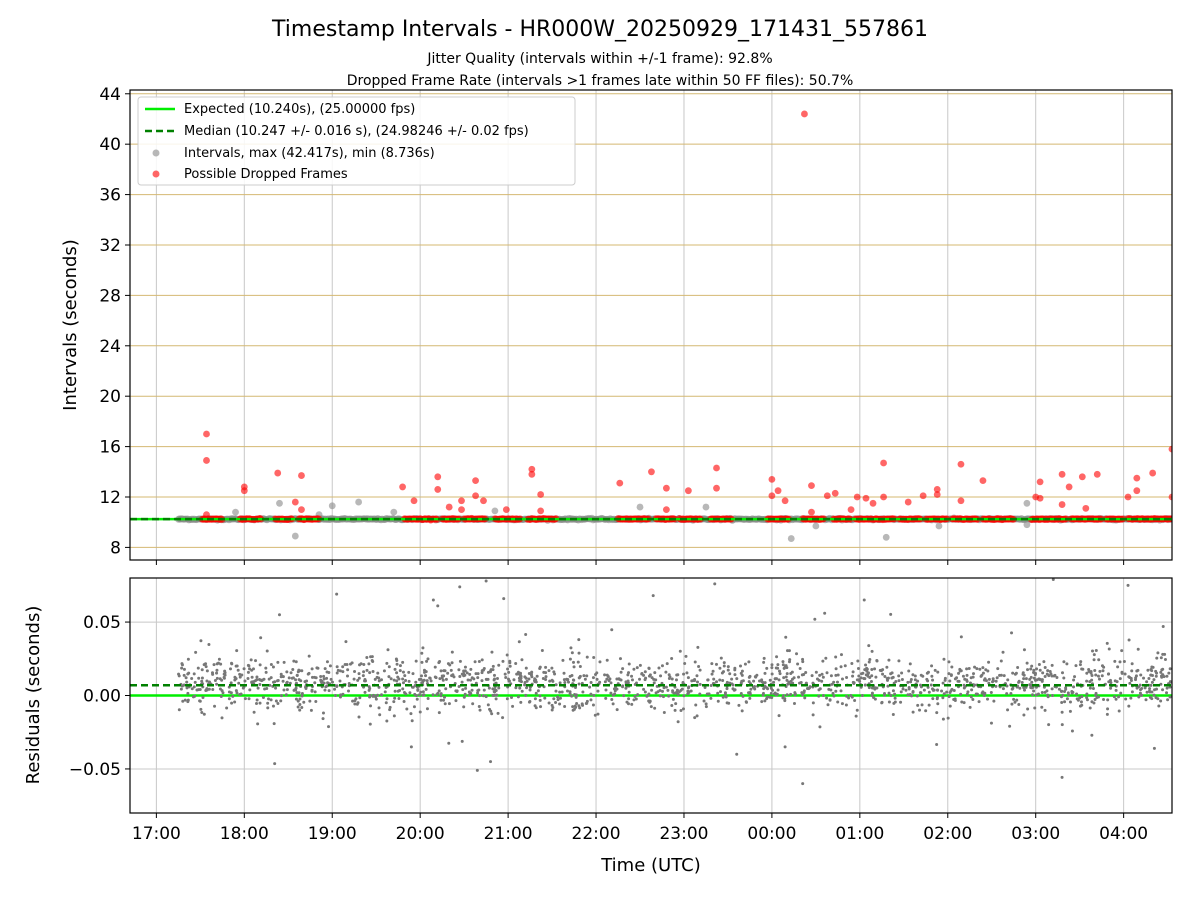 The width and height of the screenshot is (1200, 900). What do you see at coordinates (886, 537) in the screenshot?
I see `interval-point` at bounding box center [886, 537].